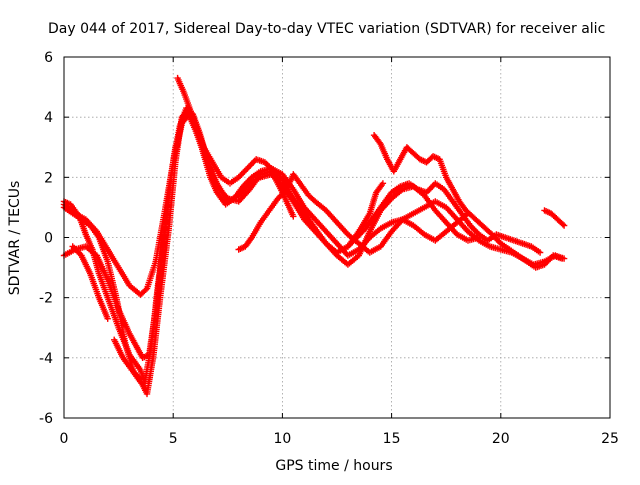  I want to click on y-tick-label: 4, so click(48, 118).